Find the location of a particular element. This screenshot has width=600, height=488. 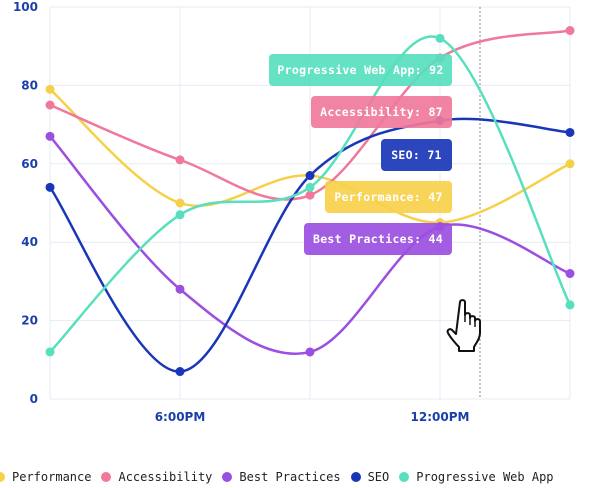

tooltip-text: Progressive Web App: 92 is located at coordinates (360, 70).